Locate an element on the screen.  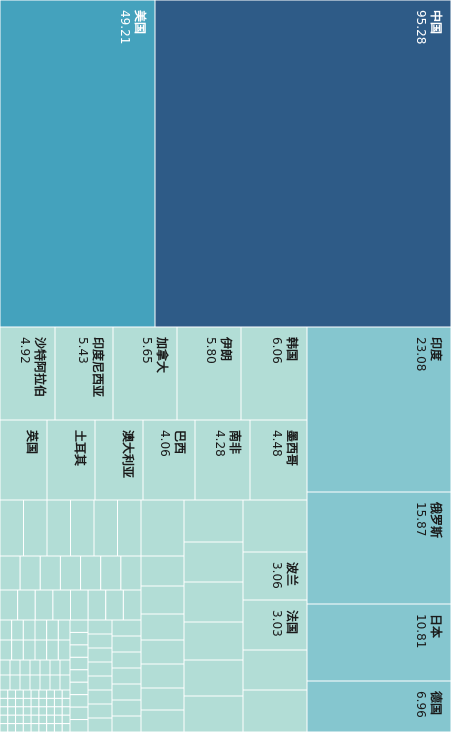
treemap-cell-name: 英国 is located at coordinates (32, 442).